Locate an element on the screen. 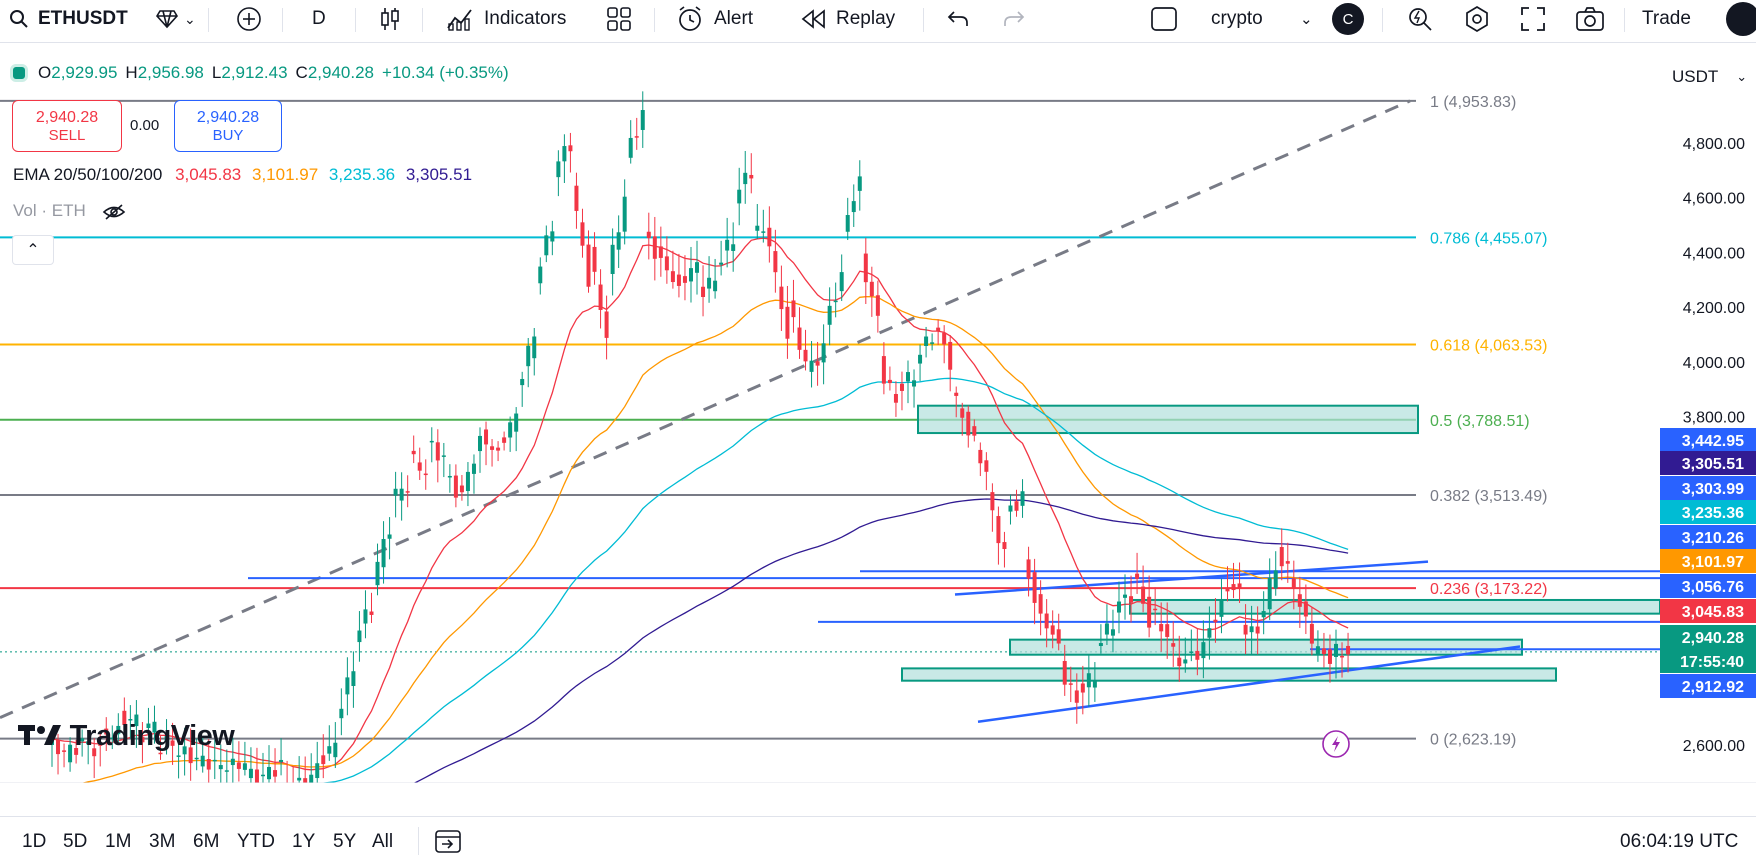  chevron-down-icon: ⌄ is located at coordinates (1306, 19).